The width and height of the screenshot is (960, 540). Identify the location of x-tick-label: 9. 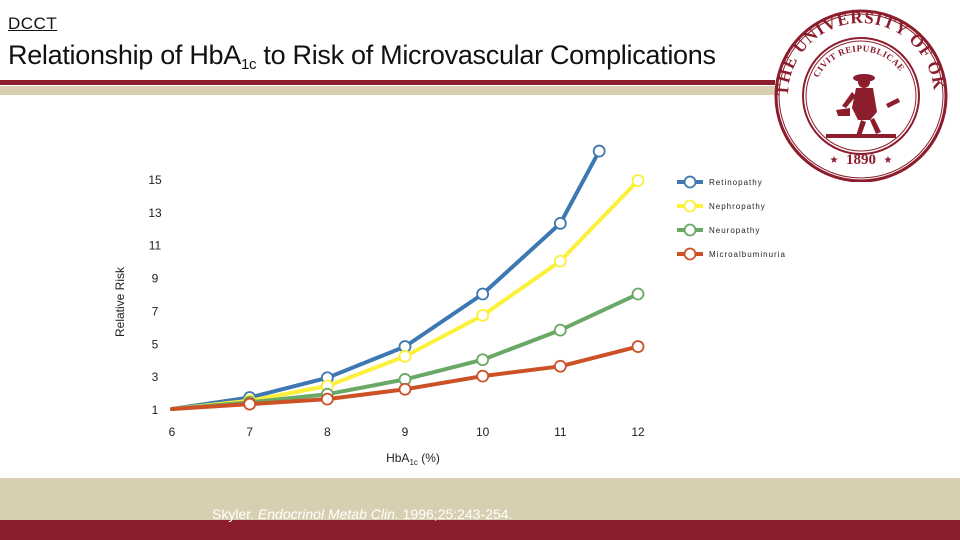
(405, 432).